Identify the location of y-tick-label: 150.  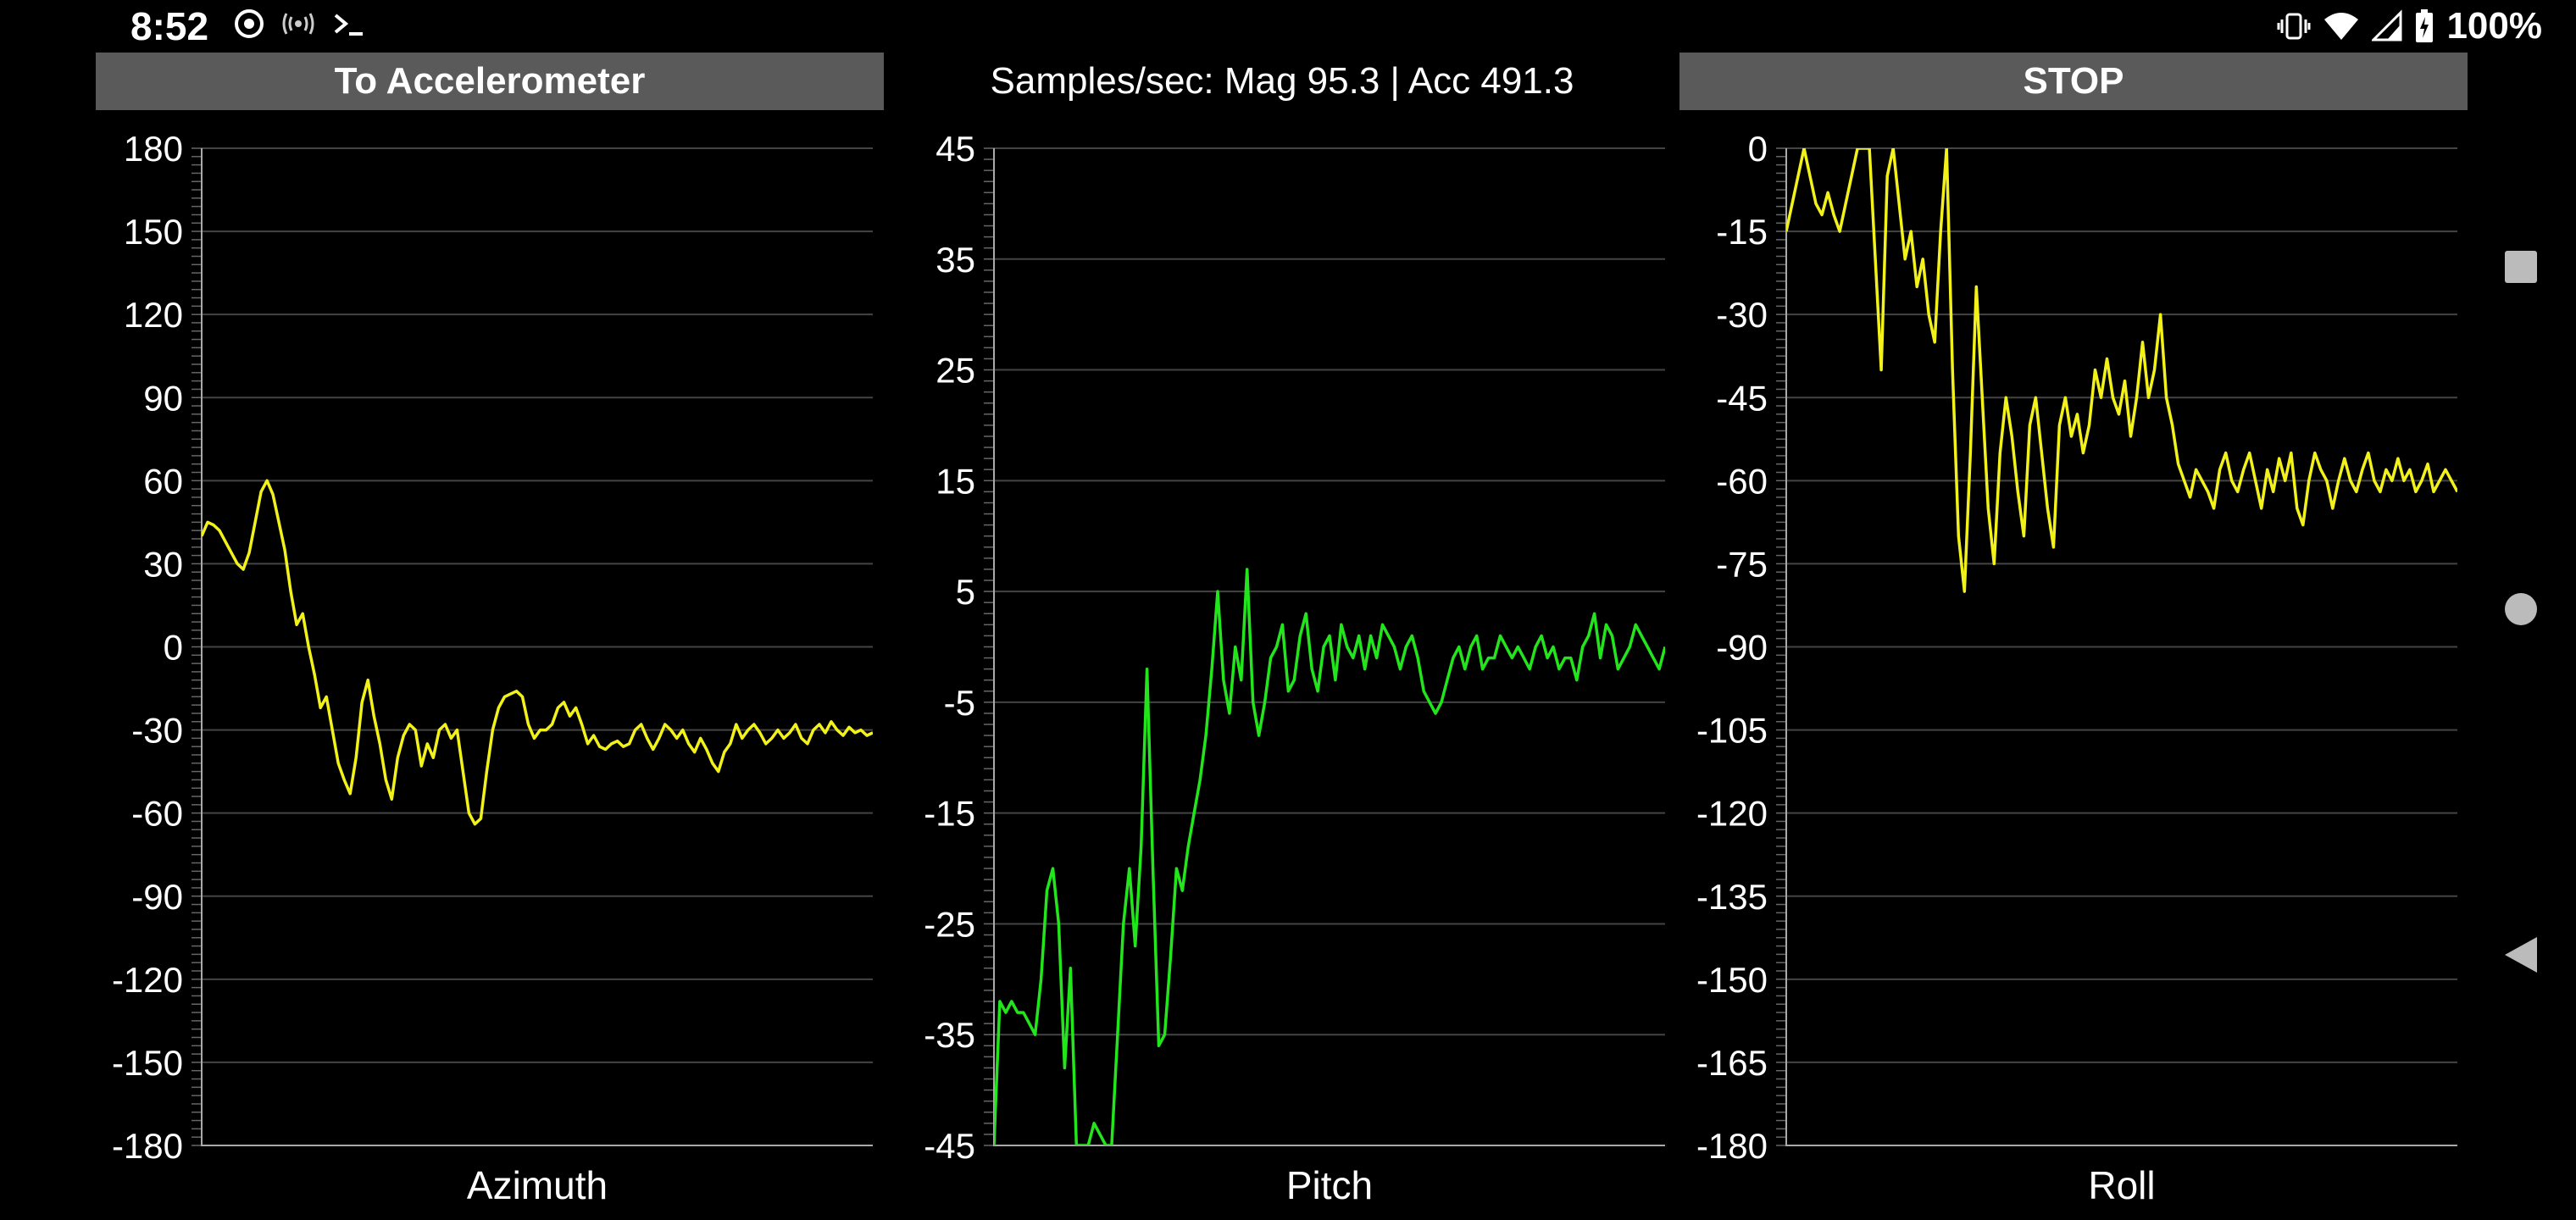
(153, 232).